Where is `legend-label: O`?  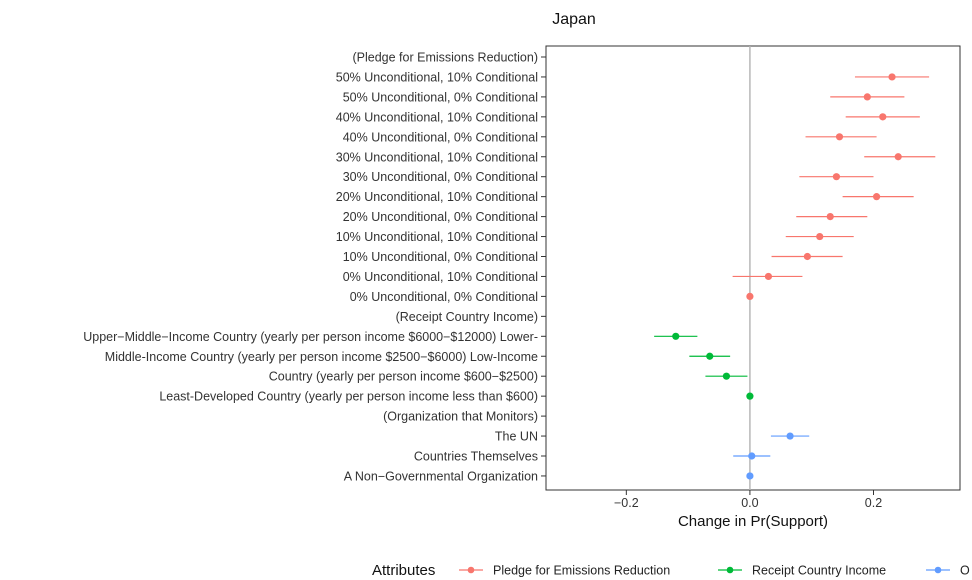
legend-label: O is located at coordinates (965, 571).